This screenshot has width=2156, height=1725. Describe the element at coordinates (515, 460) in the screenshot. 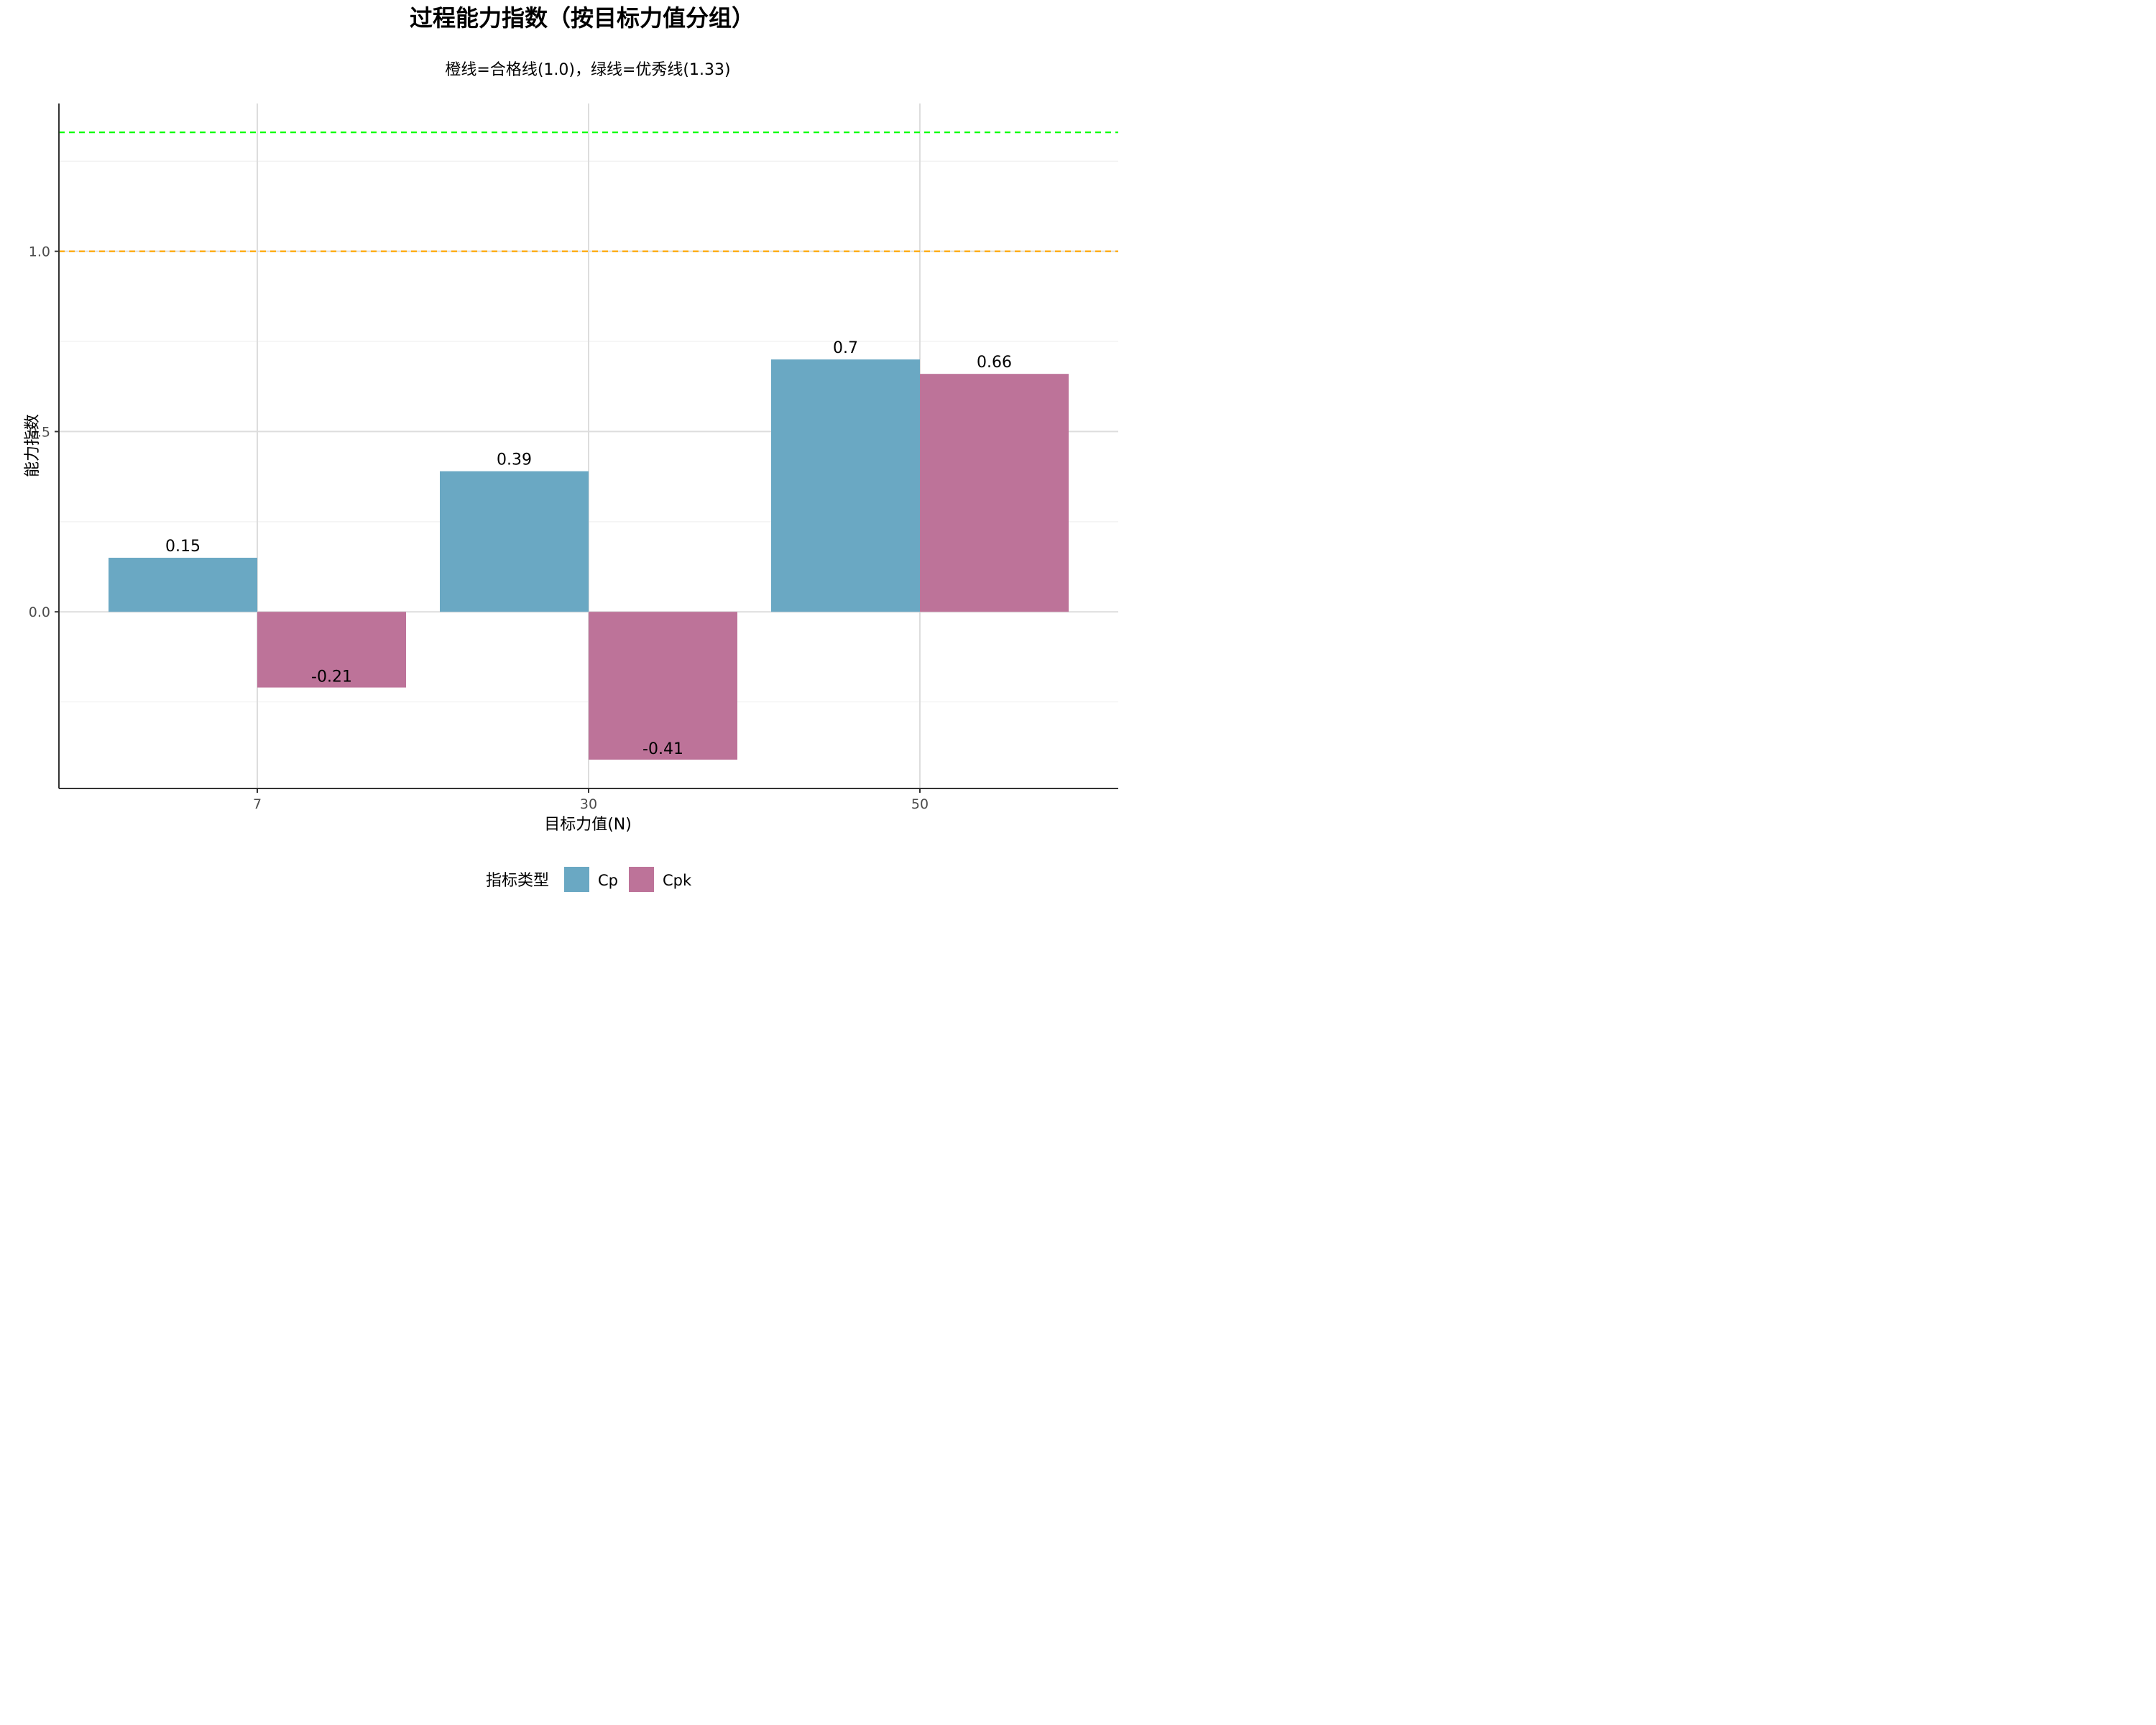

I see `data-label: 0.39` at that location.